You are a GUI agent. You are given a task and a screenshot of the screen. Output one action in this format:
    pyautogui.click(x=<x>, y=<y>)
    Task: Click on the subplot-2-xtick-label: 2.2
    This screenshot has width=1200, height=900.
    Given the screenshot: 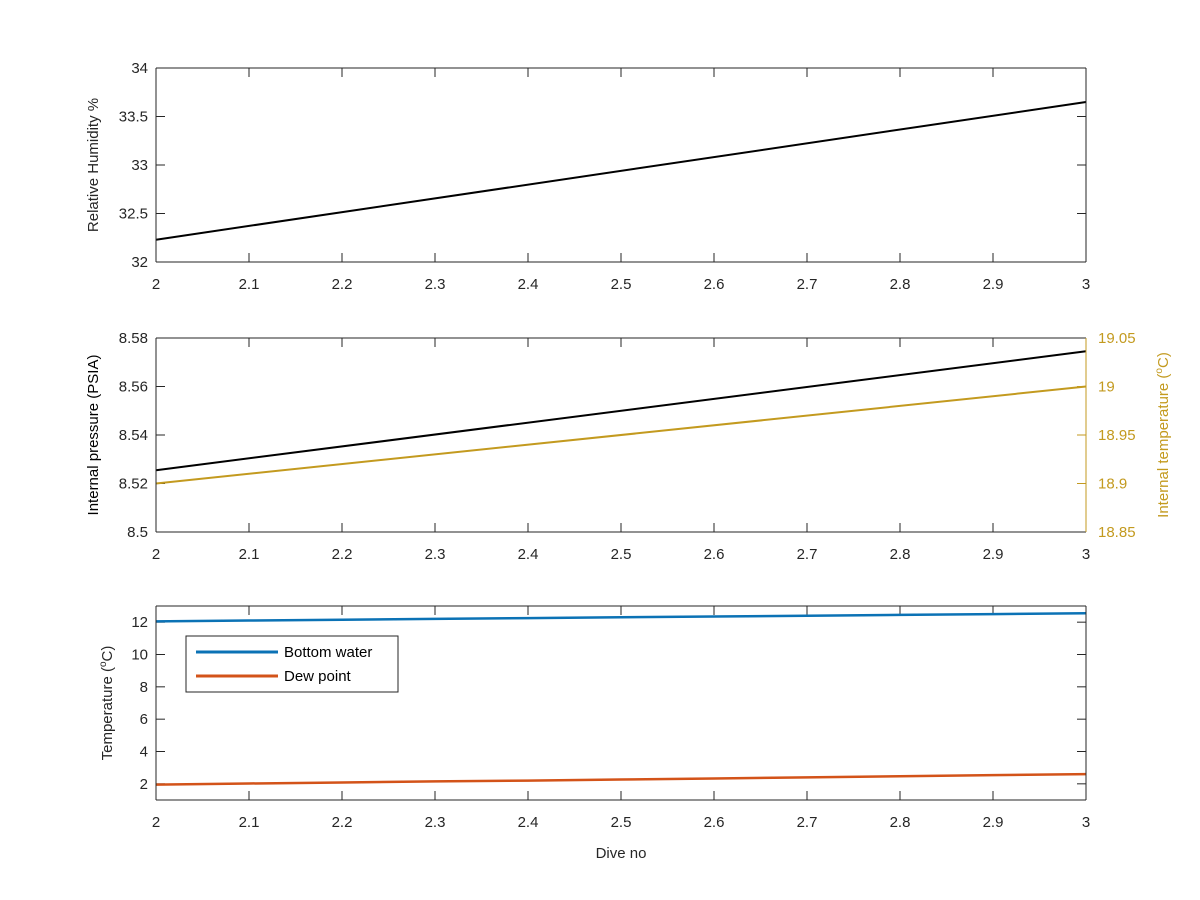 What is the action you would take?
    pyautogui.click(x=342, y=554)
    